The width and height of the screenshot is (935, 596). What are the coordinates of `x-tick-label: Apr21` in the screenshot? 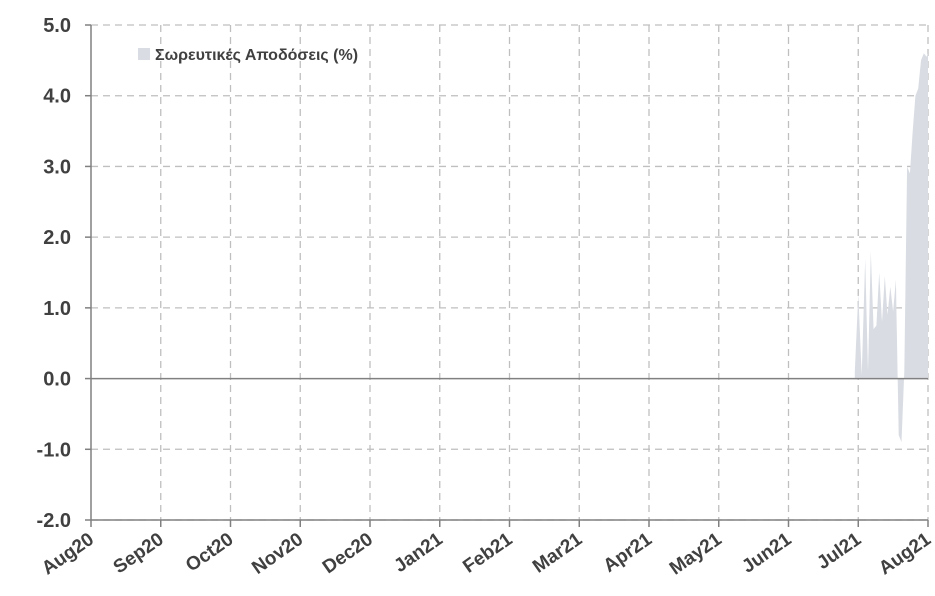 It's located at (628, 553).